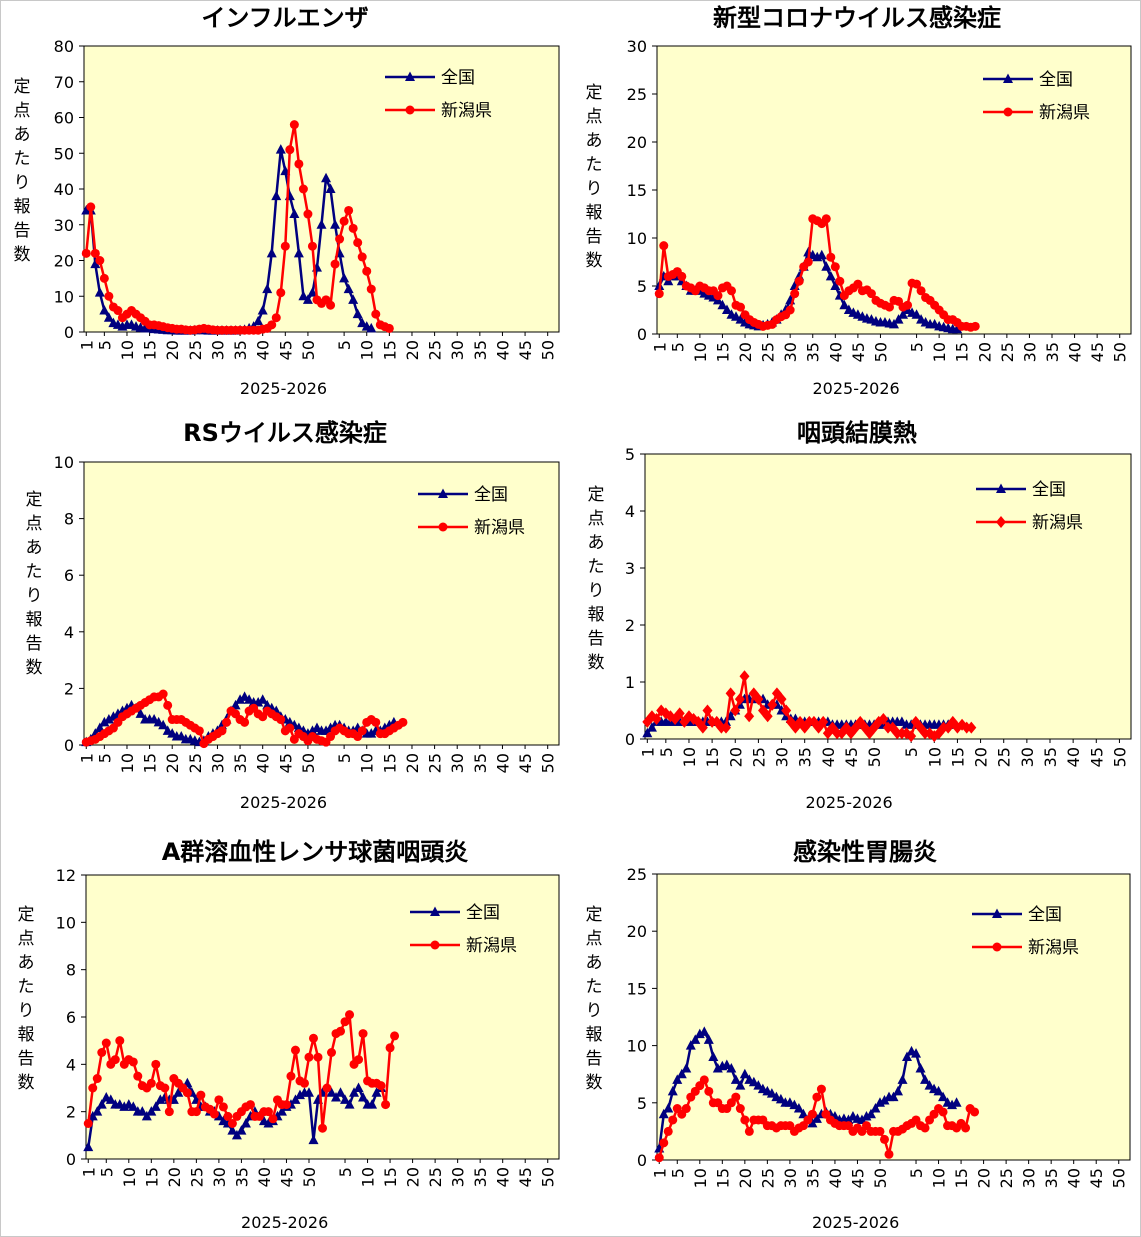 The height and width of the screenshot is (1237, 1141). What do you see at coordinates (637, 931) in the screenshot?
I see `y-tick-label: 20` at bounding box center [637, 931].